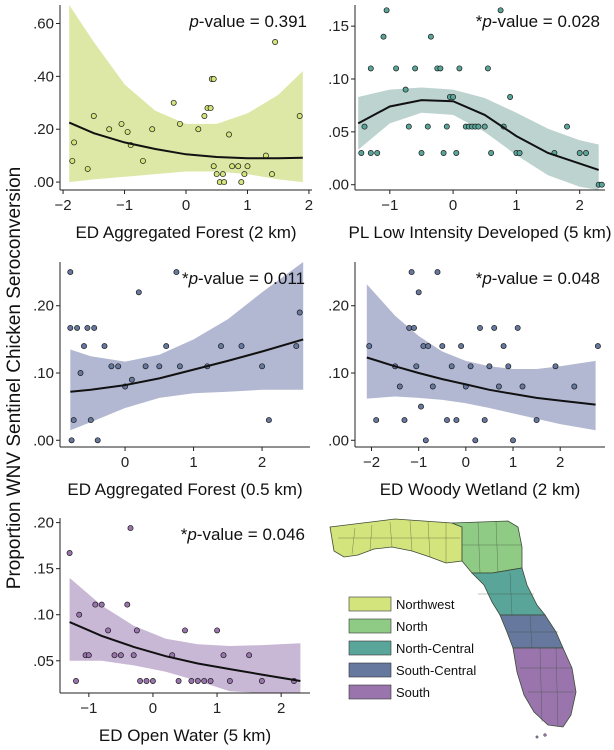 The height and width of the screenshot is (750, 614). What do you see at coordinates (185, 735) in the screenshot?
I see `x-axis-title: ED Open Water (5 km)` at bounding box center [185, 735].